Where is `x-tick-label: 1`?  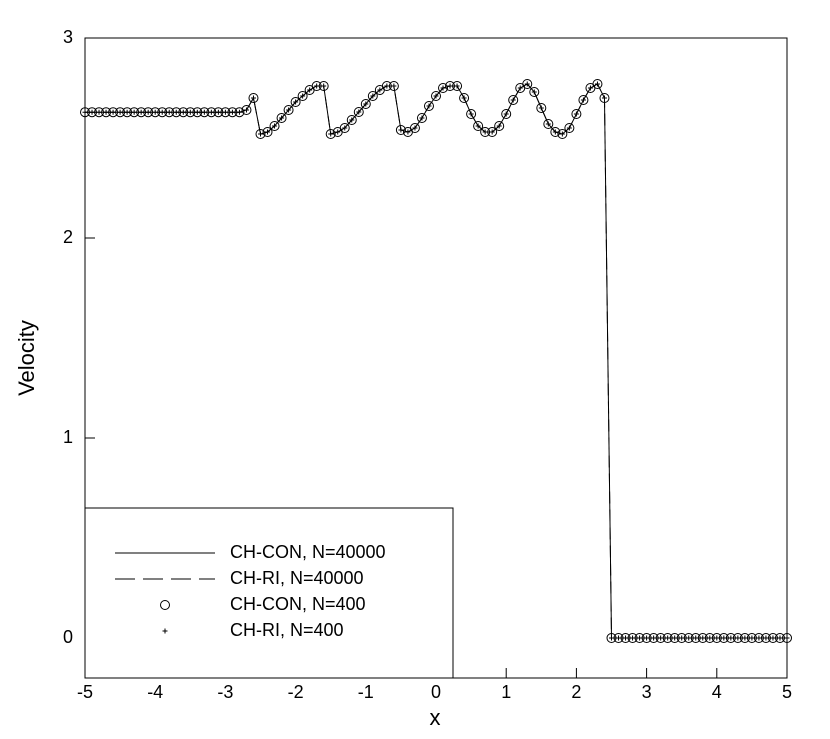 x-tick-label: 1 is located at coordinates (506, 692).